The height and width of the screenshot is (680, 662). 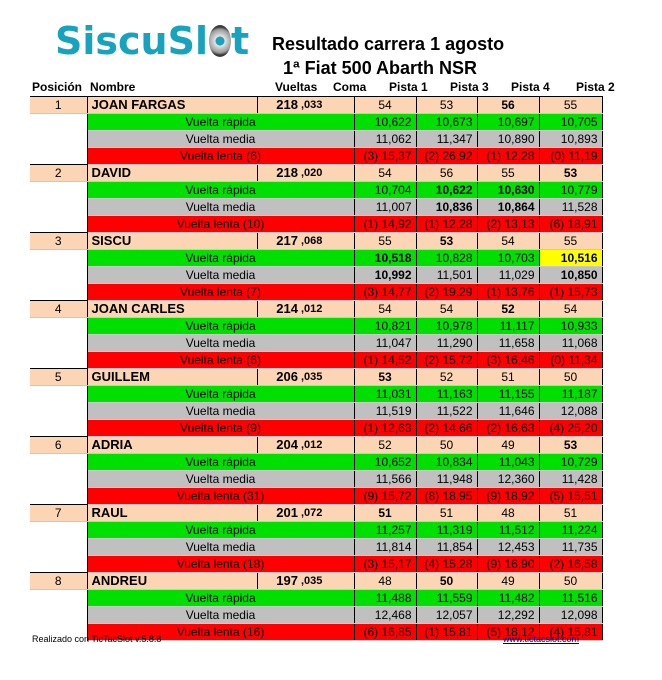 I want to click on fast-lap-time: 11,031, so click(x=385, y=394).